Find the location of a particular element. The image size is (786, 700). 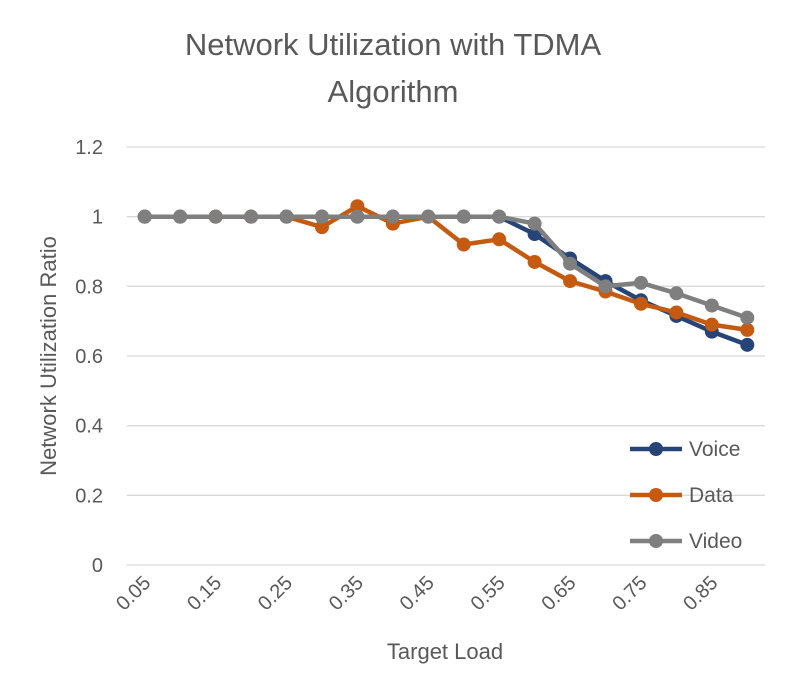

series-line-data is located at coordinates (446, 268).